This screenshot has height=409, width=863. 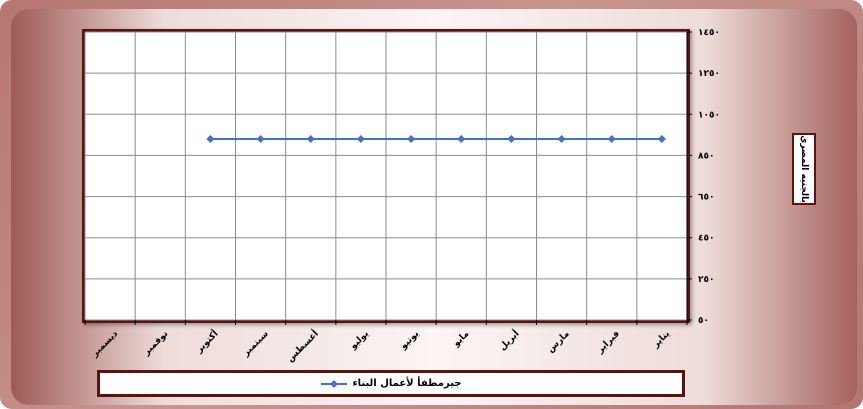 What do you see at coordinates (662, 340) in the screenshot?
I see `x-category-label: يناير` at bounding box center [662, 340].